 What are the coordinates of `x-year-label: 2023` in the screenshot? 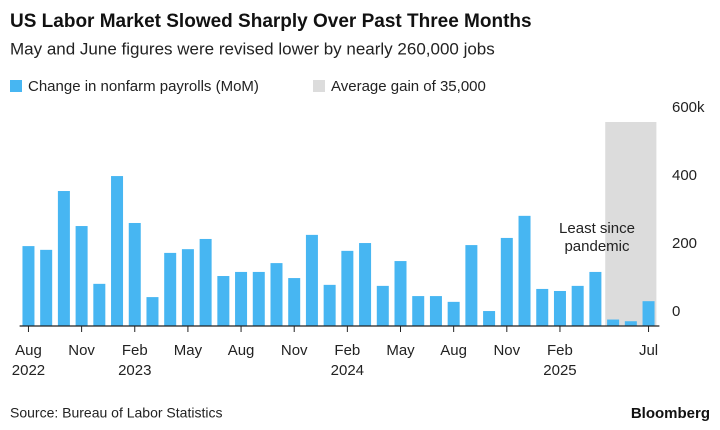 It's located at (134, 370).